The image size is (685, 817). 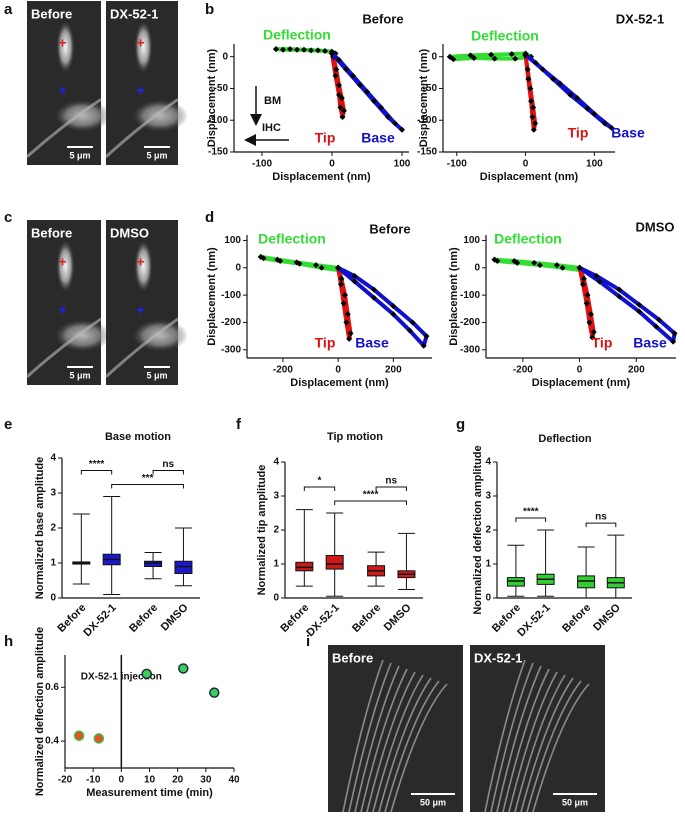 I want to click on series-label: Base, so click(x=650, y=343).